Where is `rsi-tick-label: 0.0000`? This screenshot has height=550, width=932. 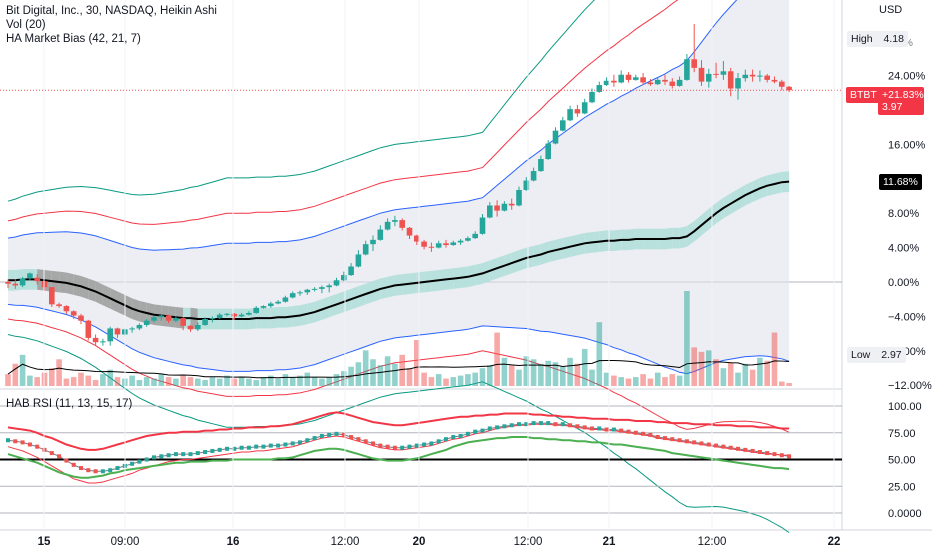 rsi-tick-label: 0.0000 is located at coordinates (905, 514).